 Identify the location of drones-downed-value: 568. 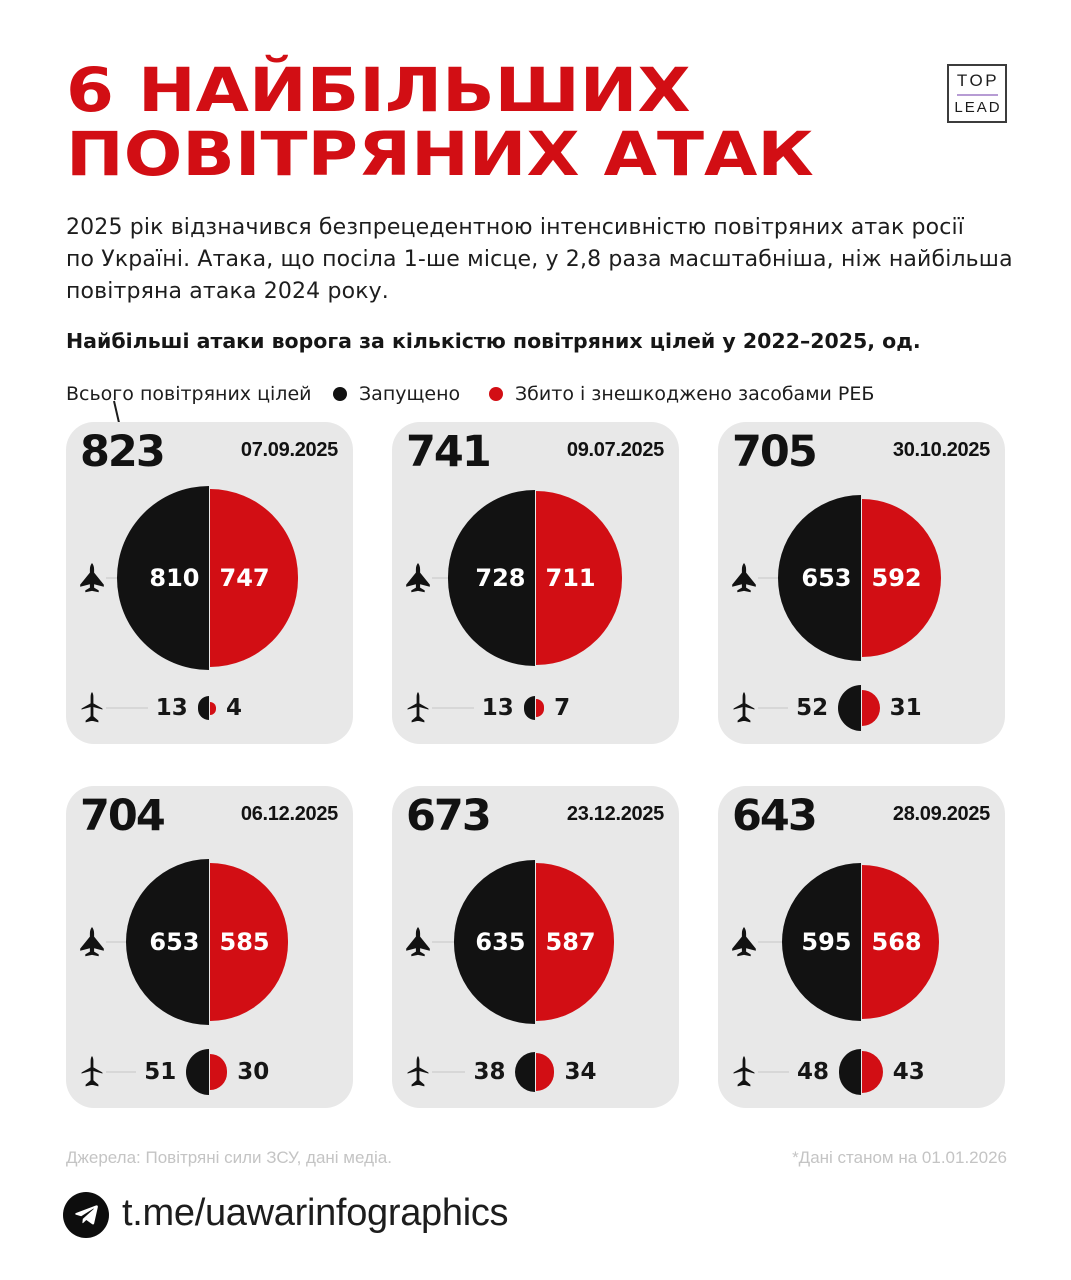
(896, 942).